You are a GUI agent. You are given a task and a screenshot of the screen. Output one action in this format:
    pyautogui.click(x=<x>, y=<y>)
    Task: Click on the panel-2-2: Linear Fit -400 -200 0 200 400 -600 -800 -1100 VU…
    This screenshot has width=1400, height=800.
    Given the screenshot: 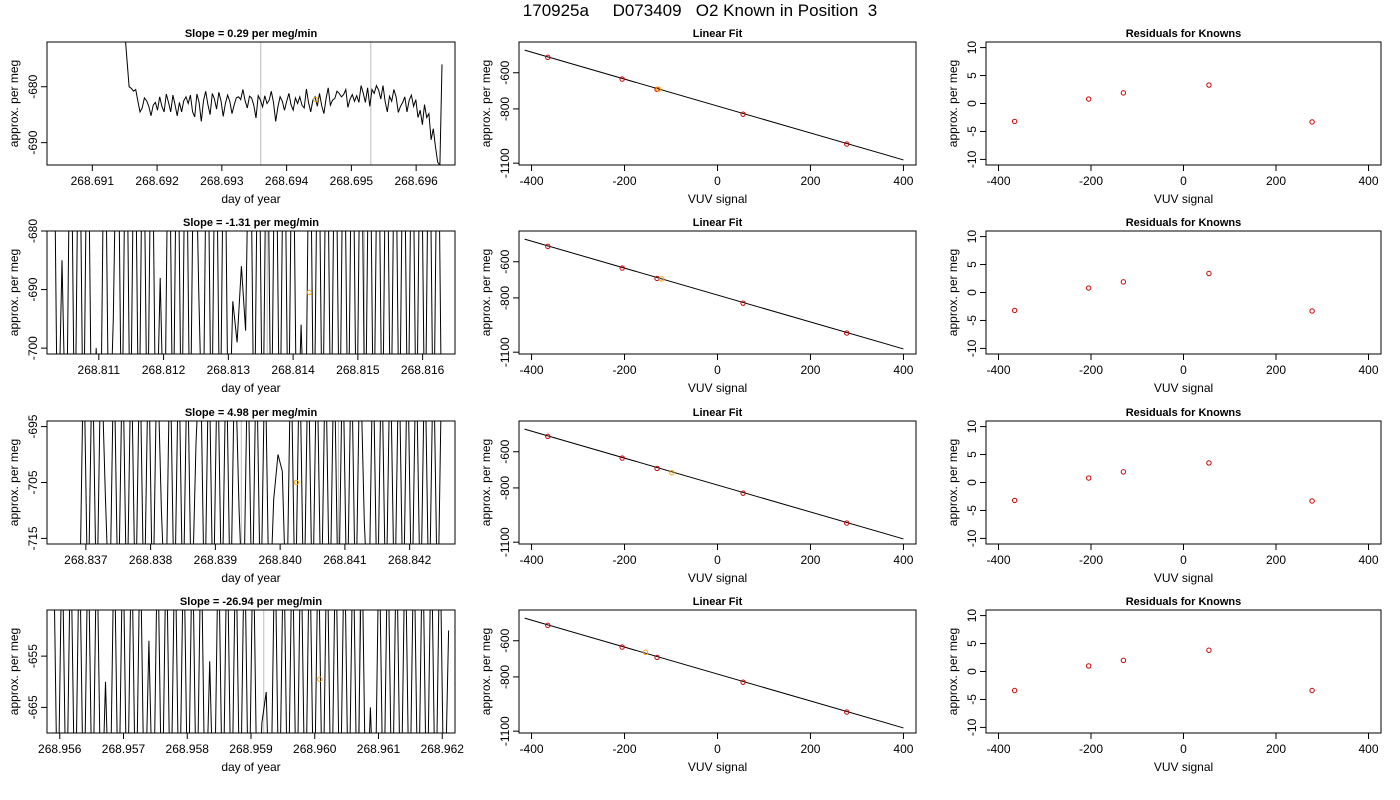 What is the action you would take?
    pyautogui.click(x=698, y=306)
    